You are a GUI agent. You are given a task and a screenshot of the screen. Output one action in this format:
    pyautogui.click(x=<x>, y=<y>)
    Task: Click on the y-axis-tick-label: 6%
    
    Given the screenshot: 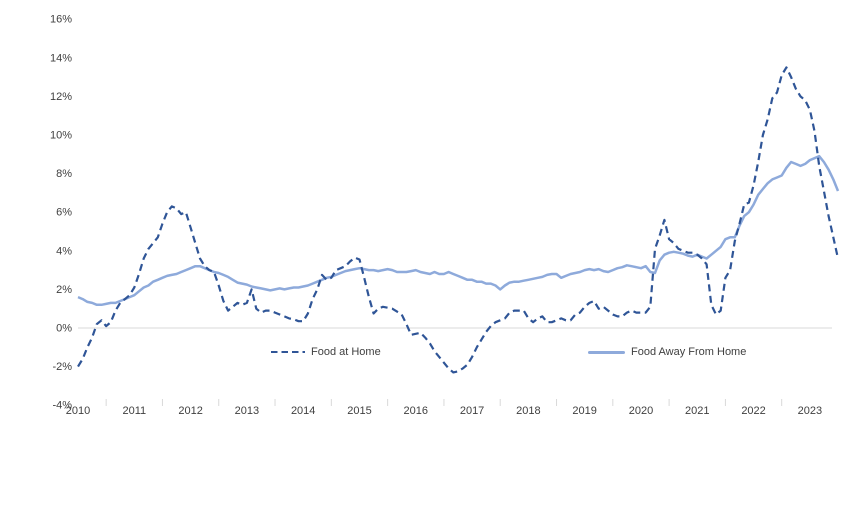 What is the action you would take?
    pyautogui.click(x=64, y=213)
    